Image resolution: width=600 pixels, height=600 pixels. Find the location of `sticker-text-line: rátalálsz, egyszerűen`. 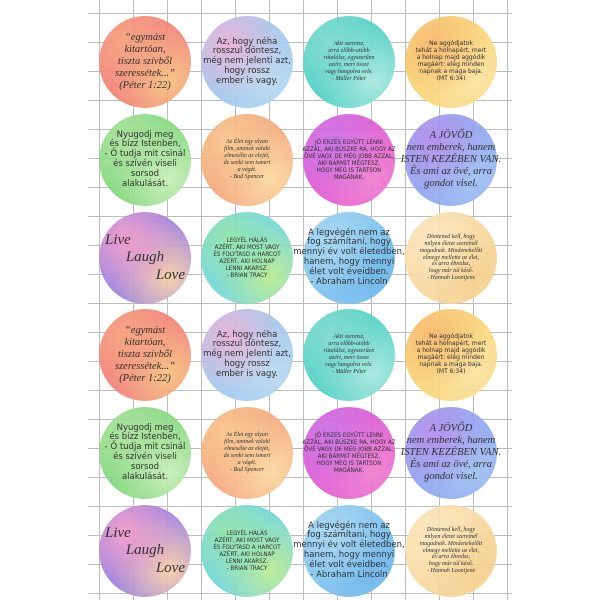

sticker-text-line: rátalálsz, egyszerűen is located at coordinates (349, 58).